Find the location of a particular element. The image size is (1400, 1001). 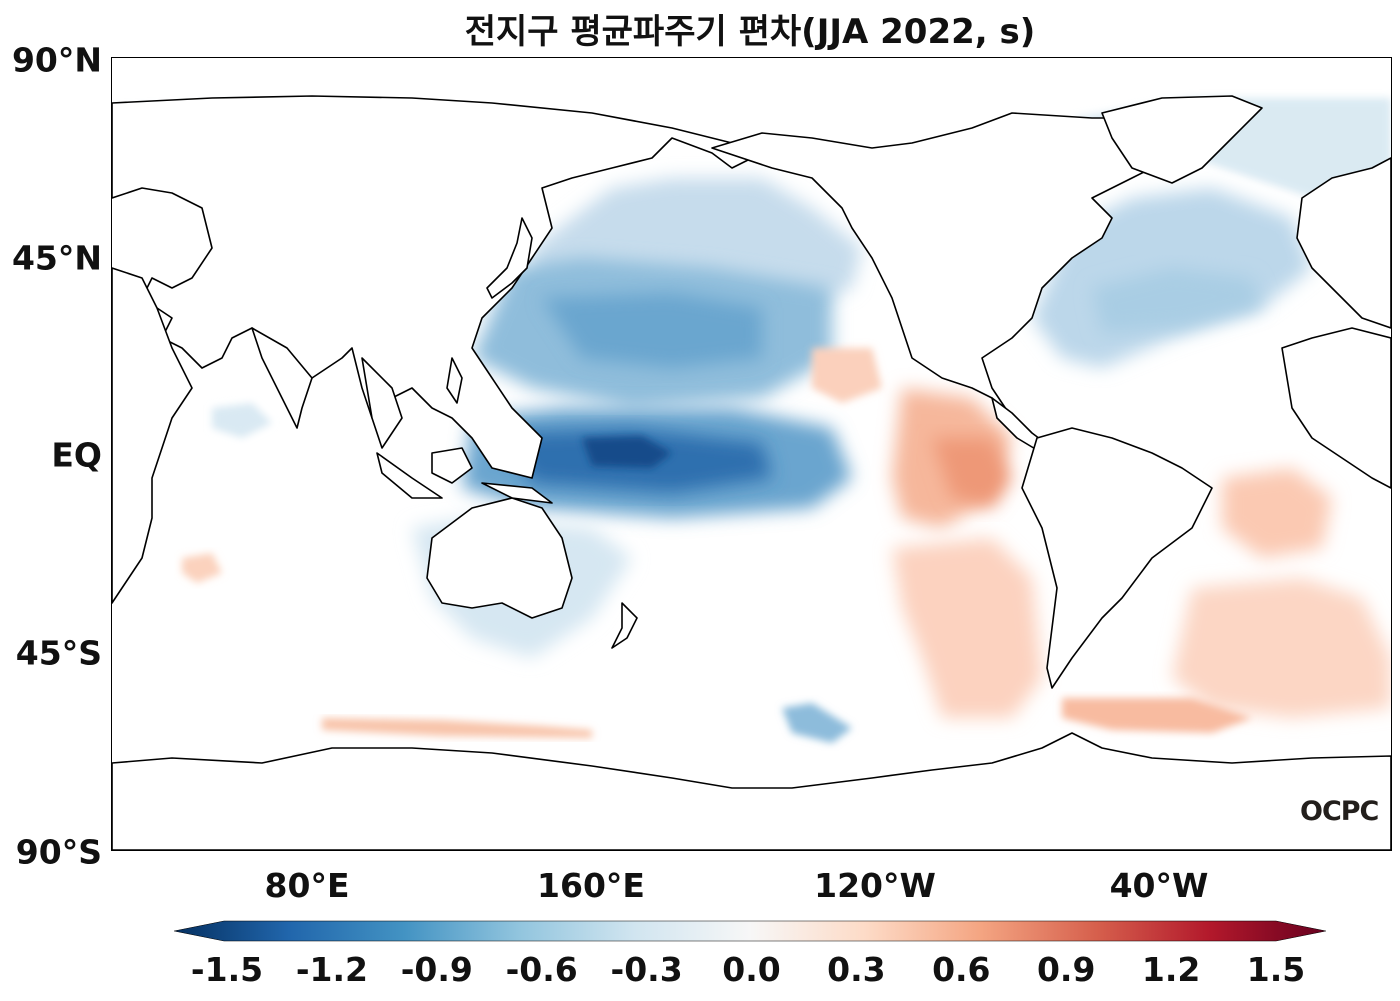

x-tick-120w: 120°W is located at coordinates (875, 885).